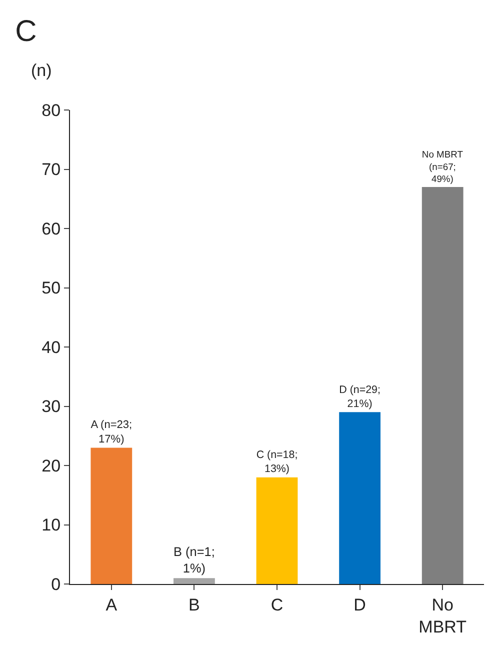 The width and height of the screenshot is (504, 664). I want to click on y-tick-label: 80, so click(51, 110).